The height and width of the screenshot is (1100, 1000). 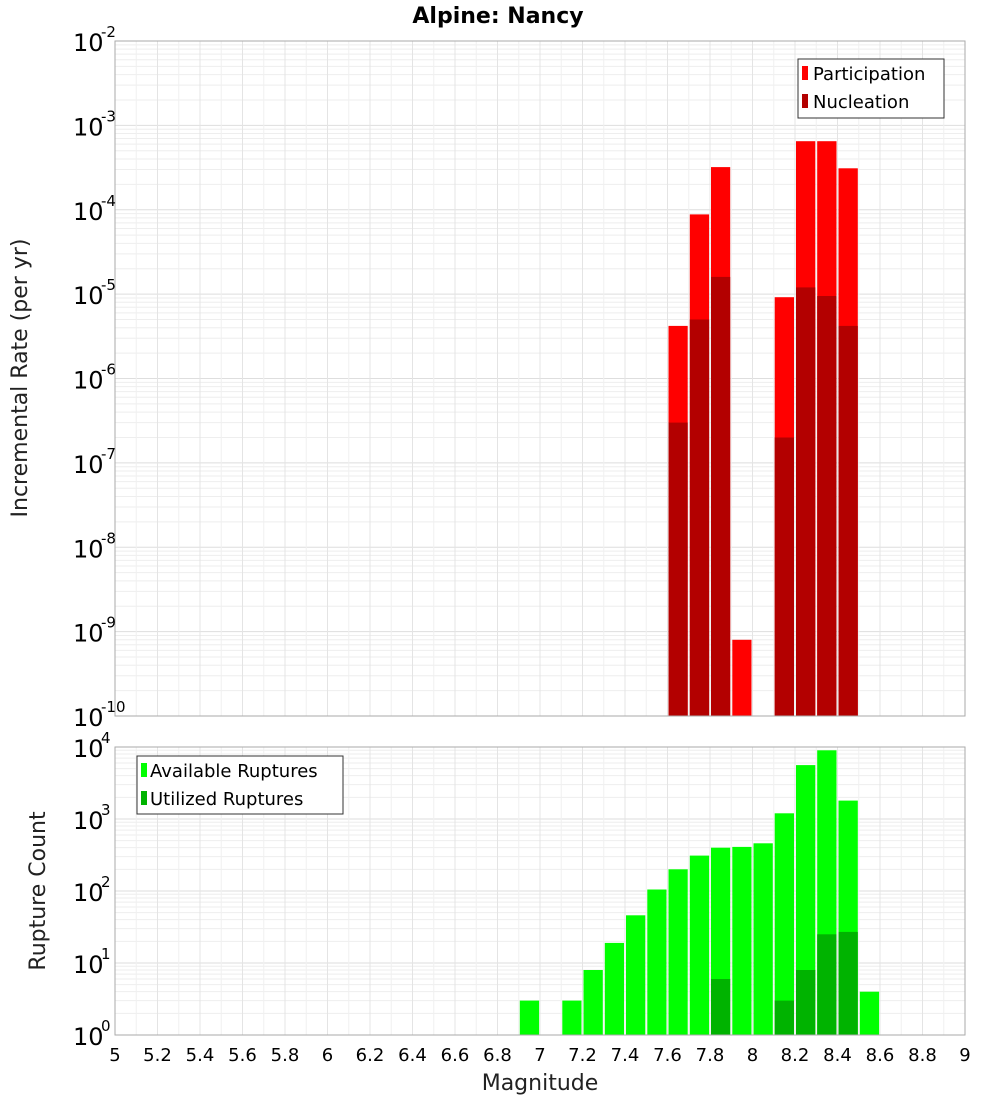 What do you see at coordinates (497, 1055) in the screenshot?
I see `x-tick-9: 6.8` at bounding box center [497, 1055].